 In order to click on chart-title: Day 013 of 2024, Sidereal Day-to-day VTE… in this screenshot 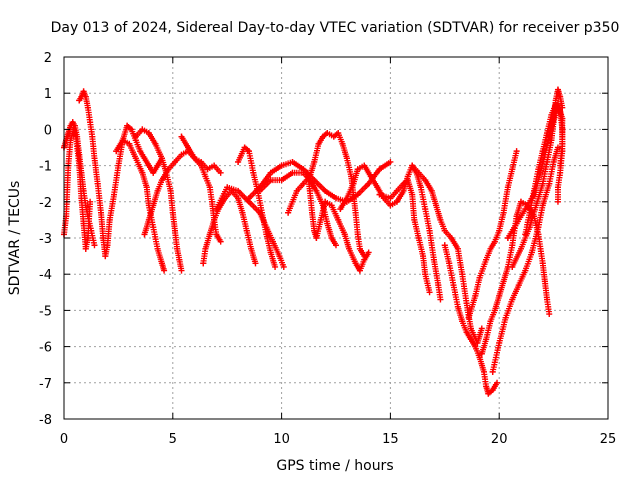, I will do `click(335, 28)`.